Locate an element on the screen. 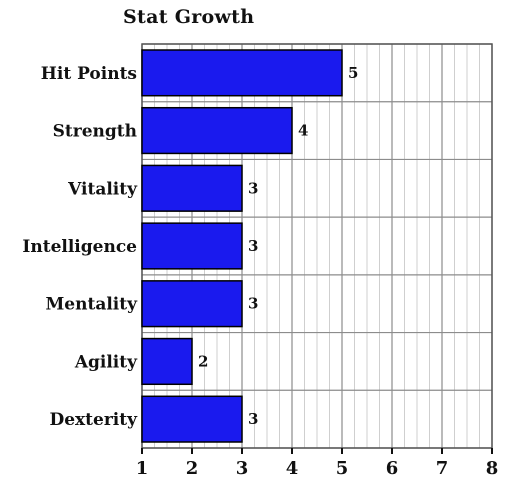 The width and height of the screenshot is (511, 497). x-tick-label: 4 is located at coordinates (292, 468).